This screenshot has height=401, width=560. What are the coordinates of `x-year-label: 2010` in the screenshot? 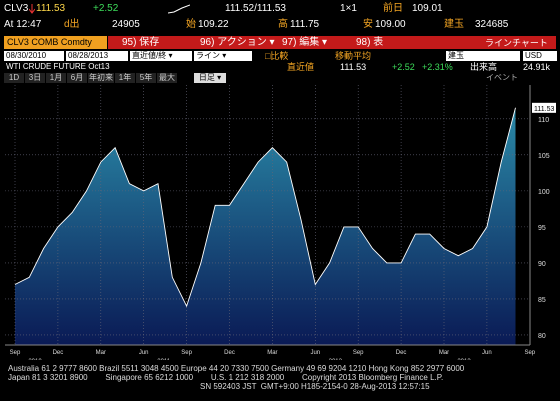 It's located at (35, 359).